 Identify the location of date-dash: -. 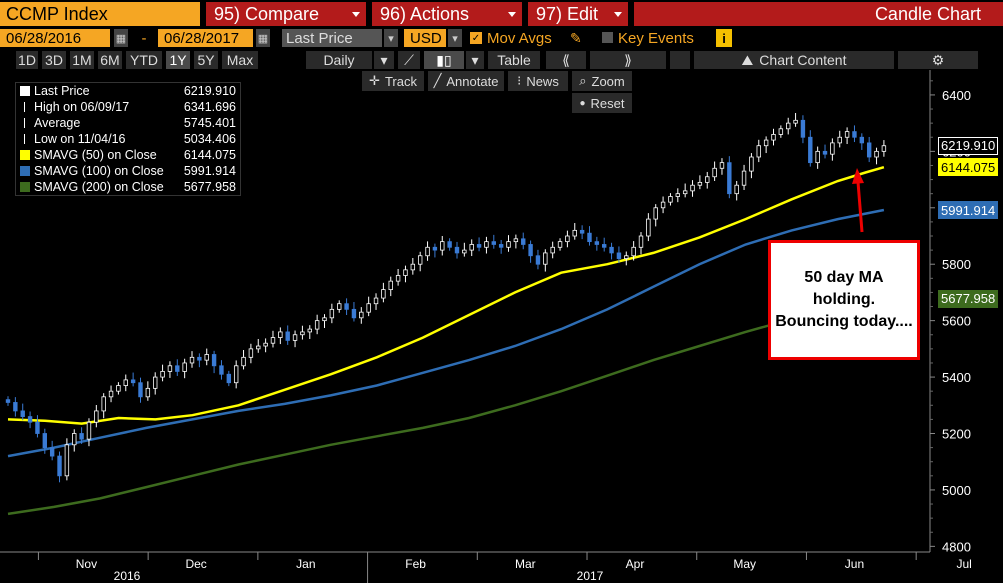
(144, 38).